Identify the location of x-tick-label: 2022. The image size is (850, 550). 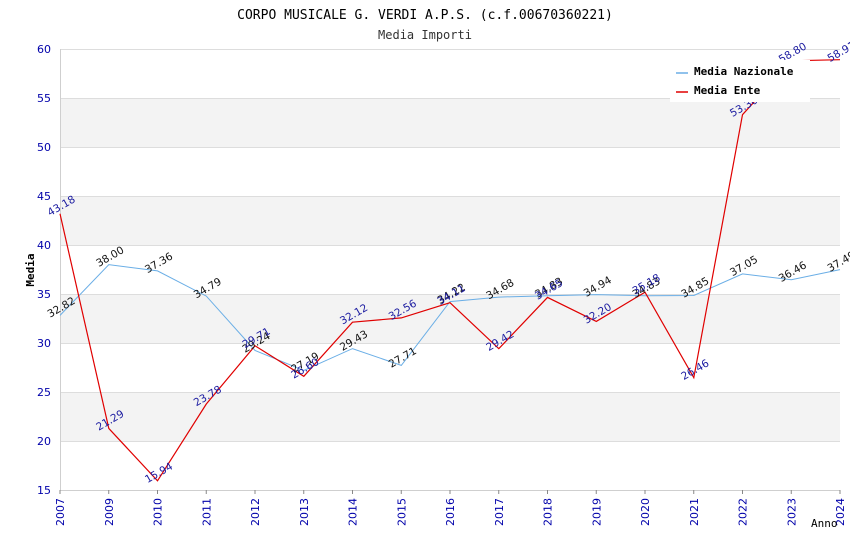
(743, 512).